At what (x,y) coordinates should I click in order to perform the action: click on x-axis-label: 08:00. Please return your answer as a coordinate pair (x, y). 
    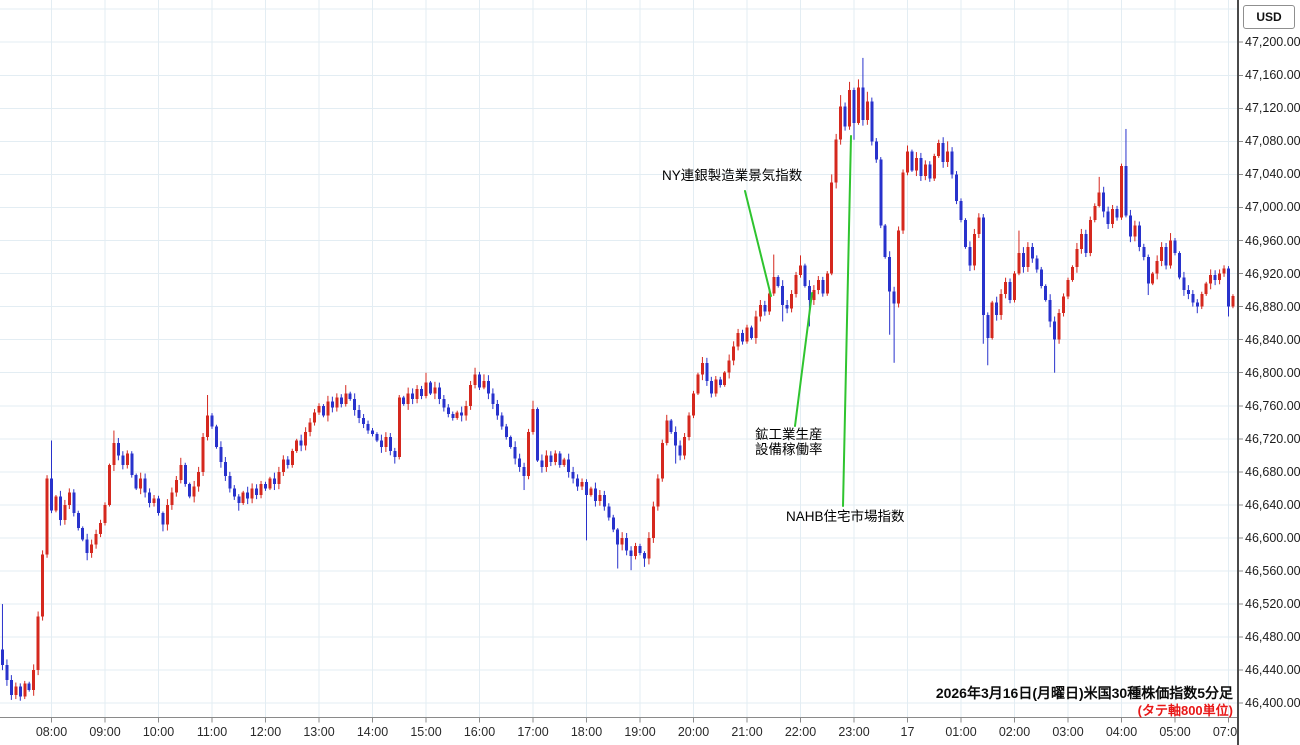
    Looking at the image, I should click on (51, 732).